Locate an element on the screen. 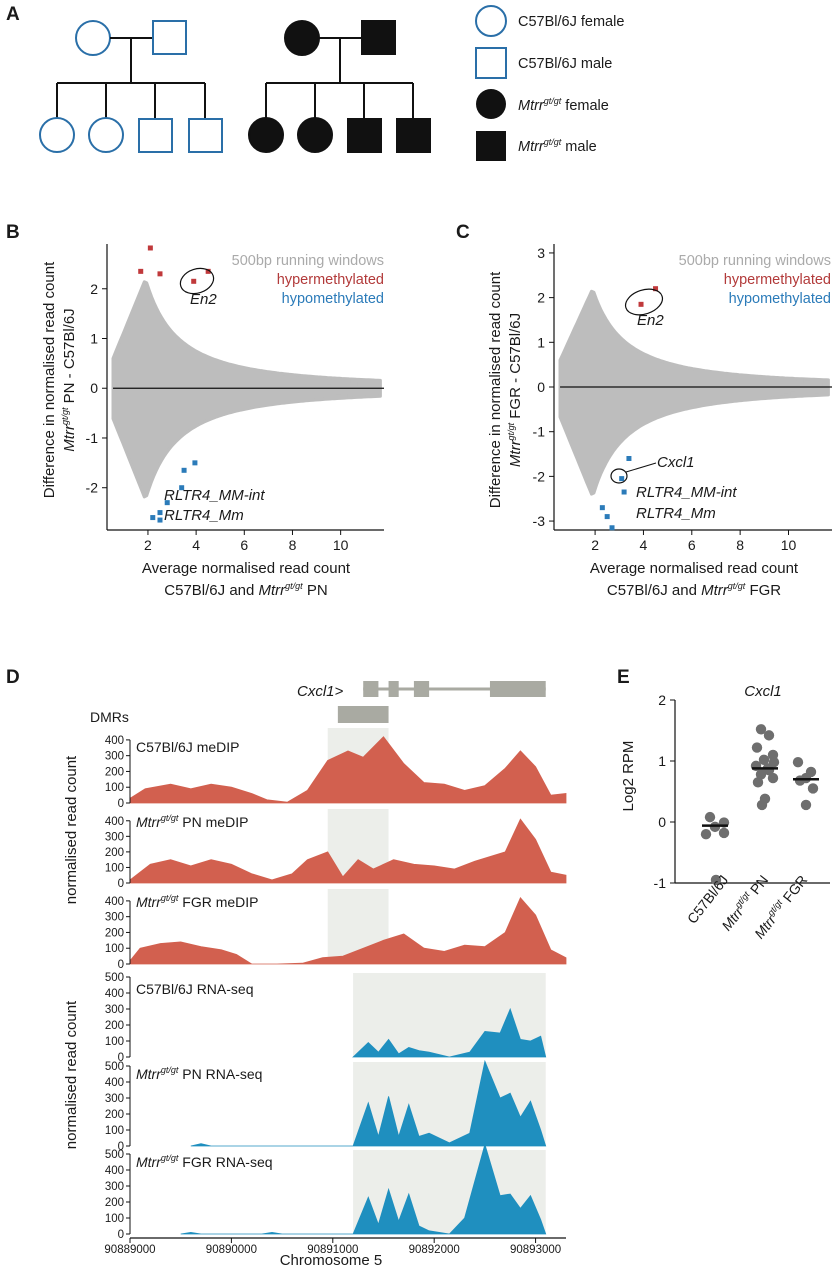  panel-c-legend-hypo: hypomethylated is located at coordinates (780, 299).